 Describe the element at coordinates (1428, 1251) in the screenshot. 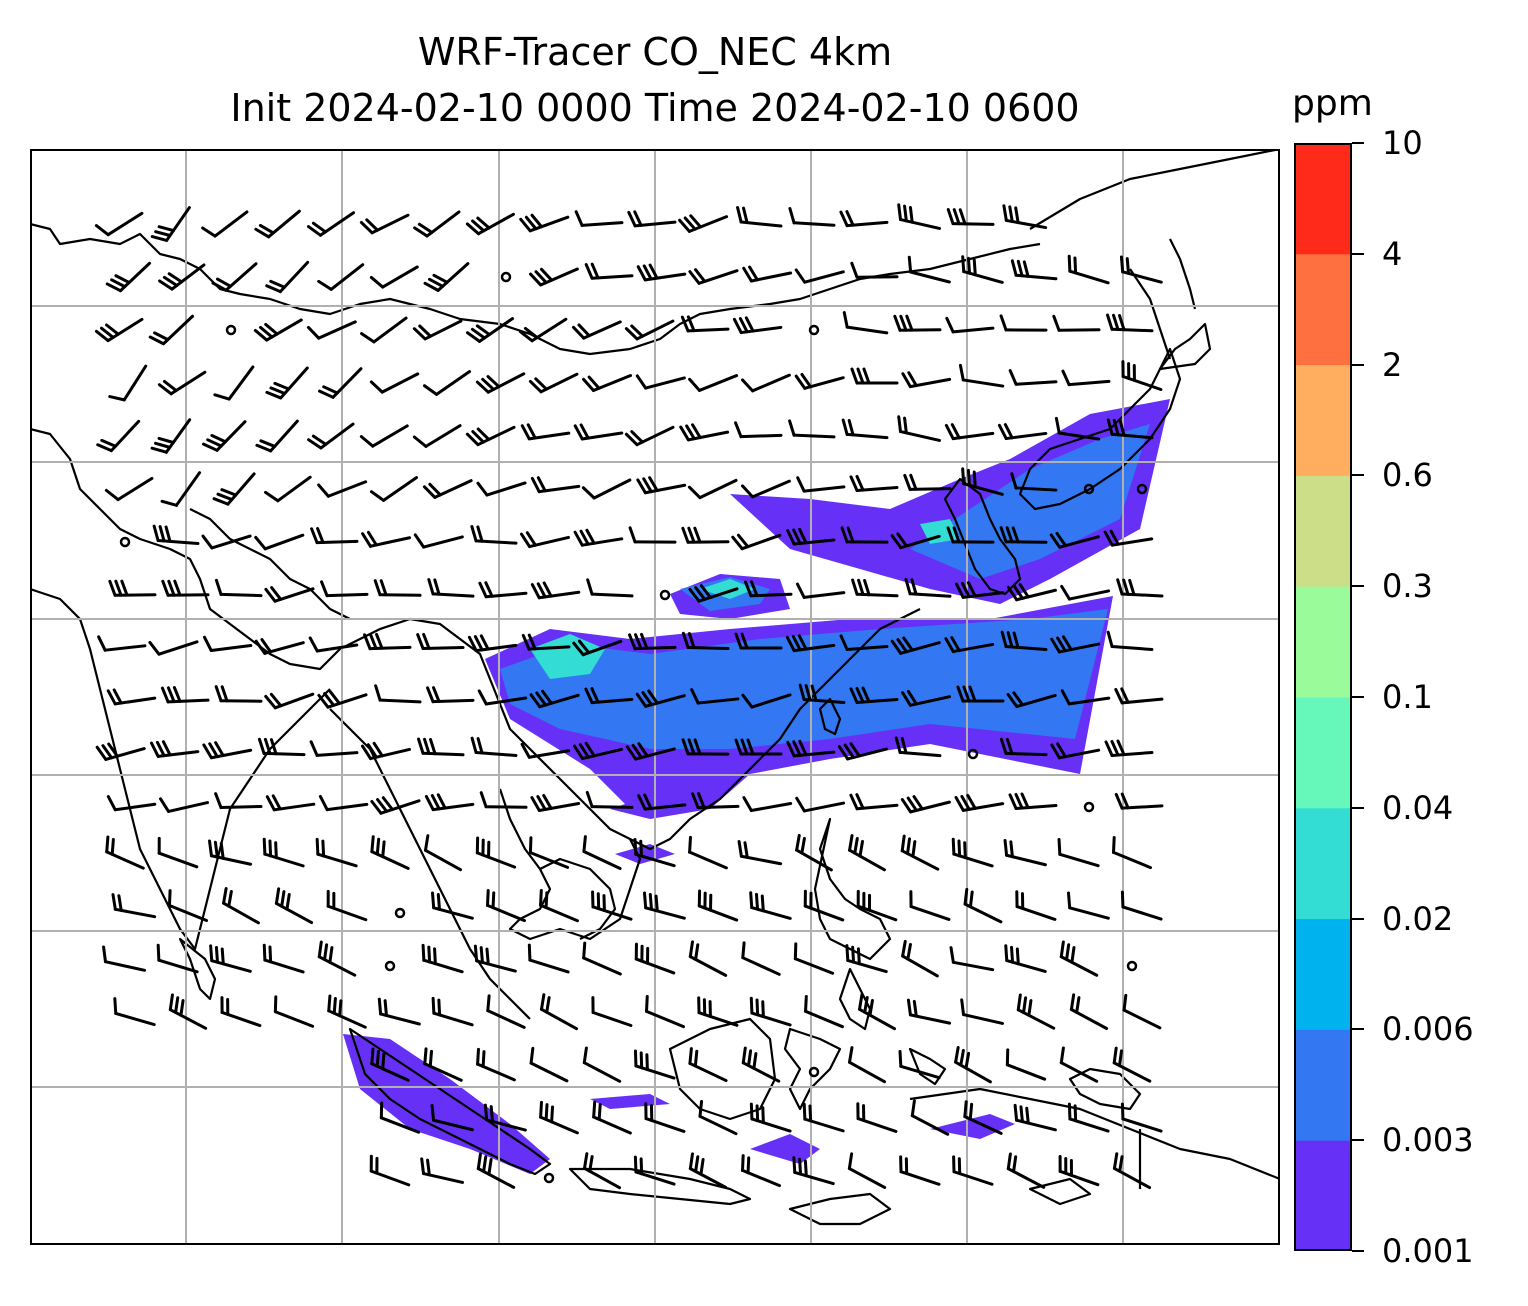

I see `colorbar-tick-label: 0.001` at that location.